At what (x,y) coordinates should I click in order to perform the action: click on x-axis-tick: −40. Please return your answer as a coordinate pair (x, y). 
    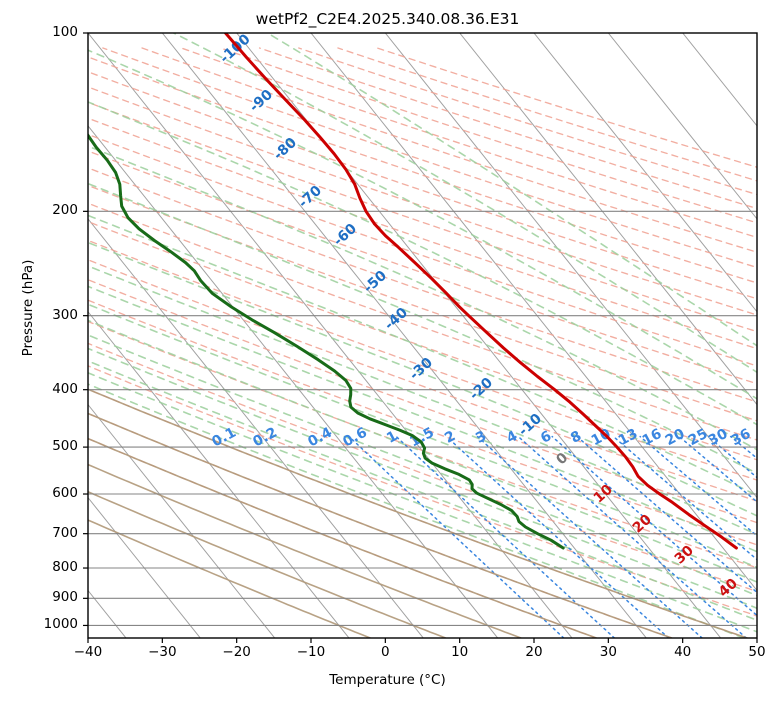
    Looking at the image, I should click on (88, 652).